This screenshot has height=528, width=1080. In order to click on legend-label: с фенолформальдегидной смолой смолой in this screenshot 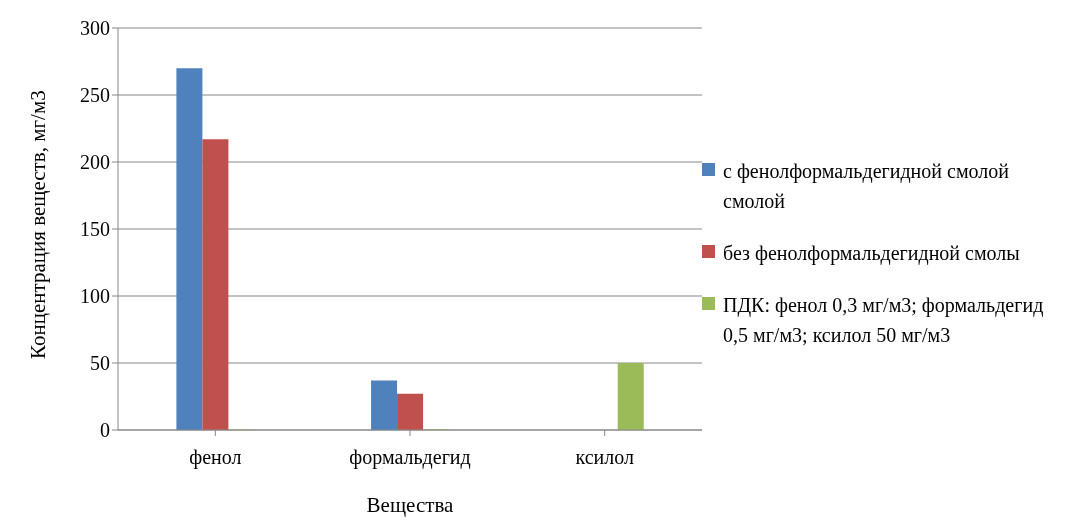, I will do `click(866, 186)`.